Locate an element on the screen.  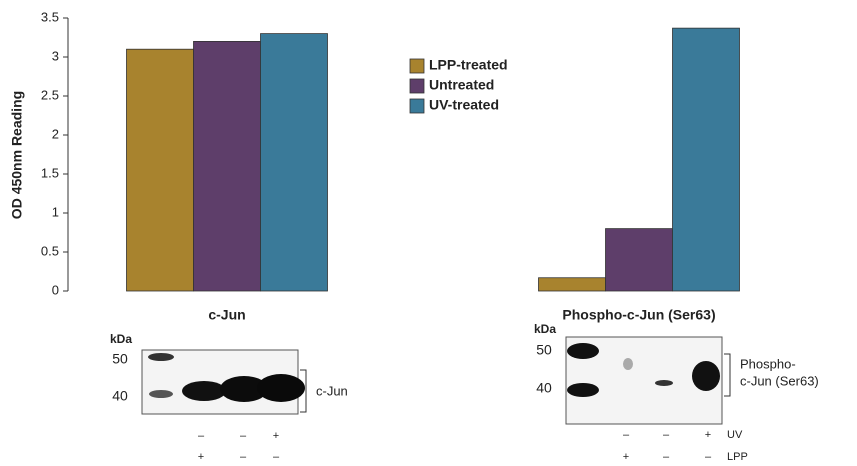
y-tick-label: 0 is located at coordinates (55, 289).